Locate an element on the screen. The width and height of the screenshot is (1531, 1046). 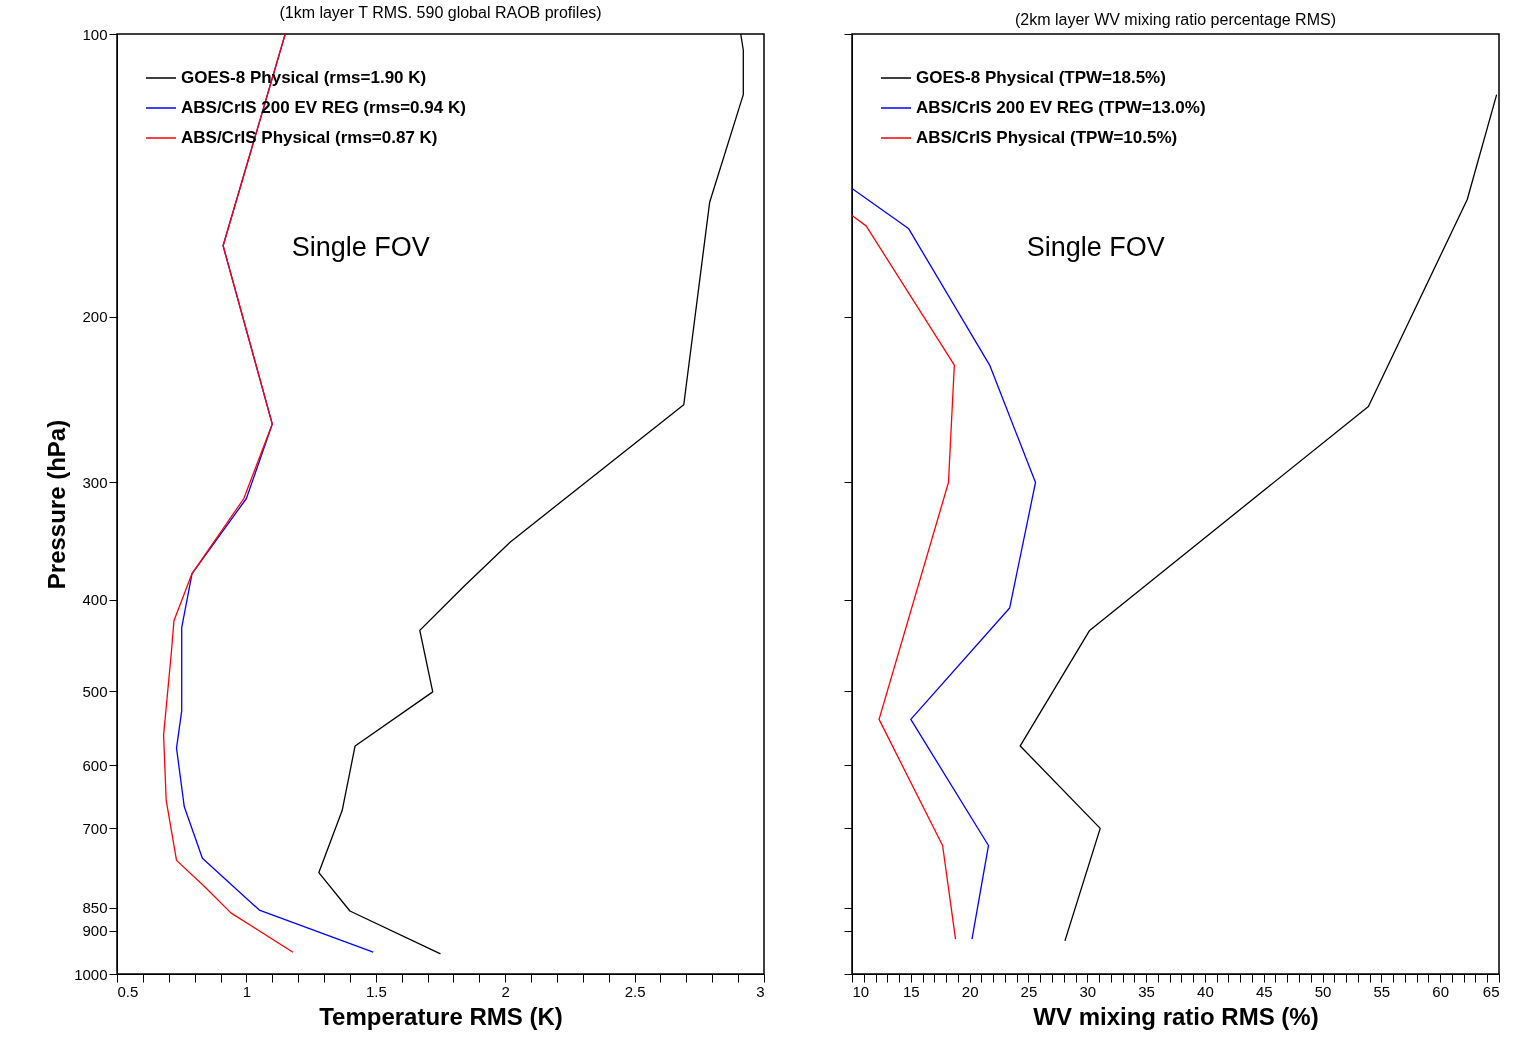
legend-label: GOES-8 Physical (TPW=18.5%) is located at coordinates (1041, 77).